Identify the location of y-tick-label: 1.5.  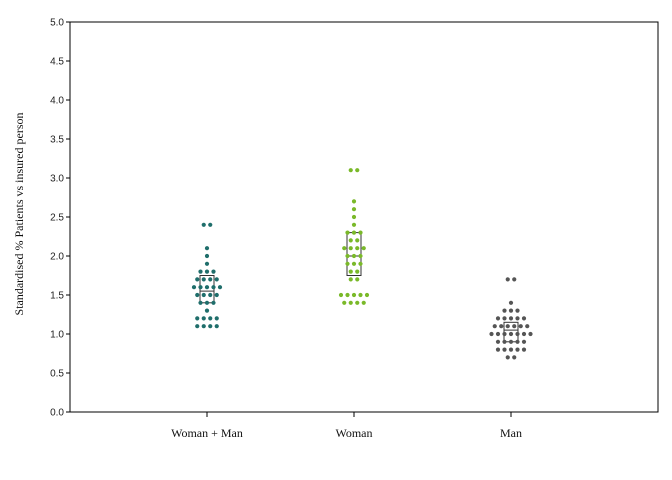
(57, 296).